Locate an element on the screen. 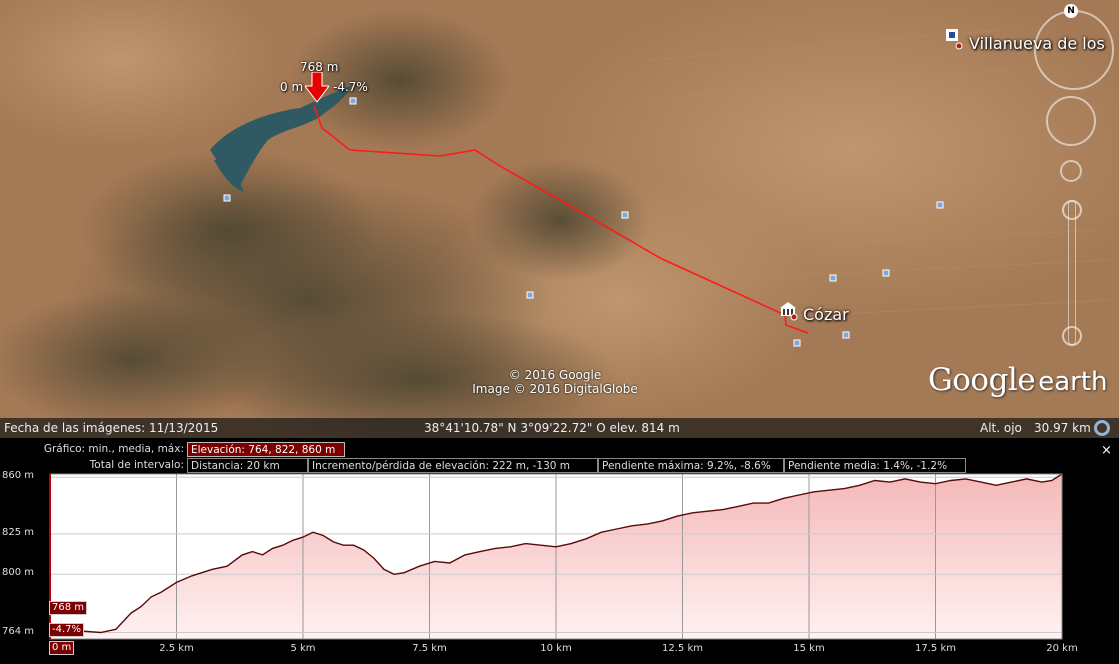  y-tick-label: 860 m is located at coordinates (18, 476).